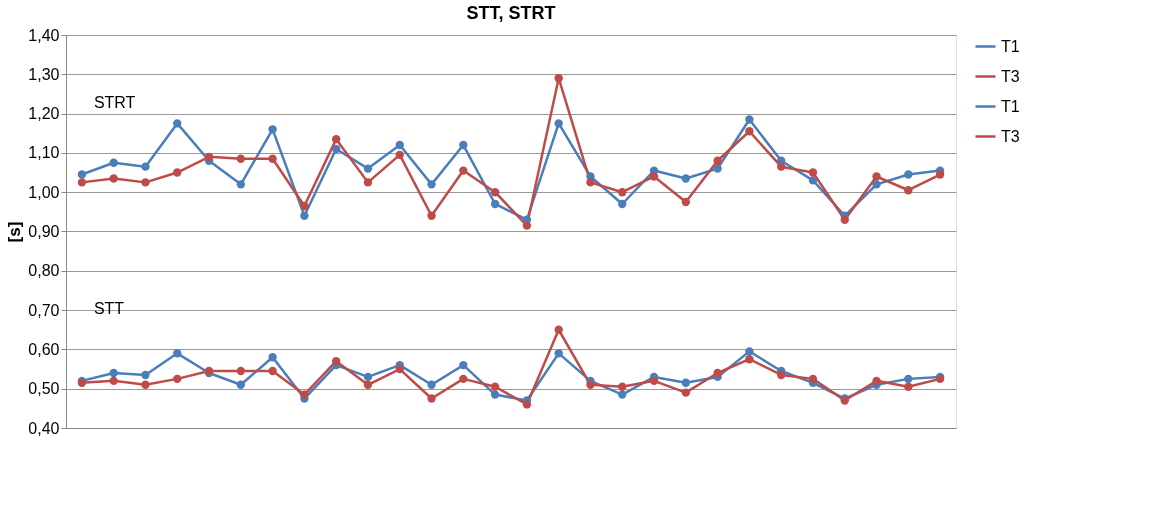  Describe the element at coordinates (44, 153) in the screenshot. I see `y-tick-label: 1,10` at that location.